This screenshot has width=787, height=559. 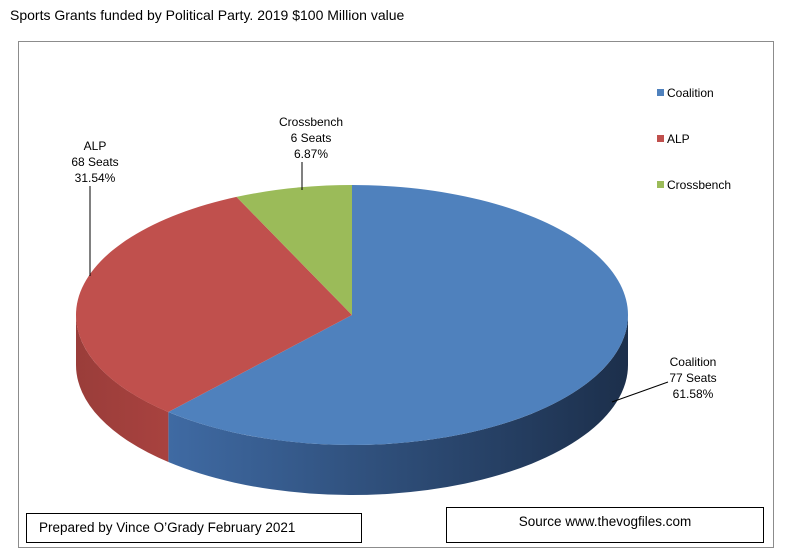 I want to click on data-label-alp-line-0: ALP, so click(x=95, y=146).